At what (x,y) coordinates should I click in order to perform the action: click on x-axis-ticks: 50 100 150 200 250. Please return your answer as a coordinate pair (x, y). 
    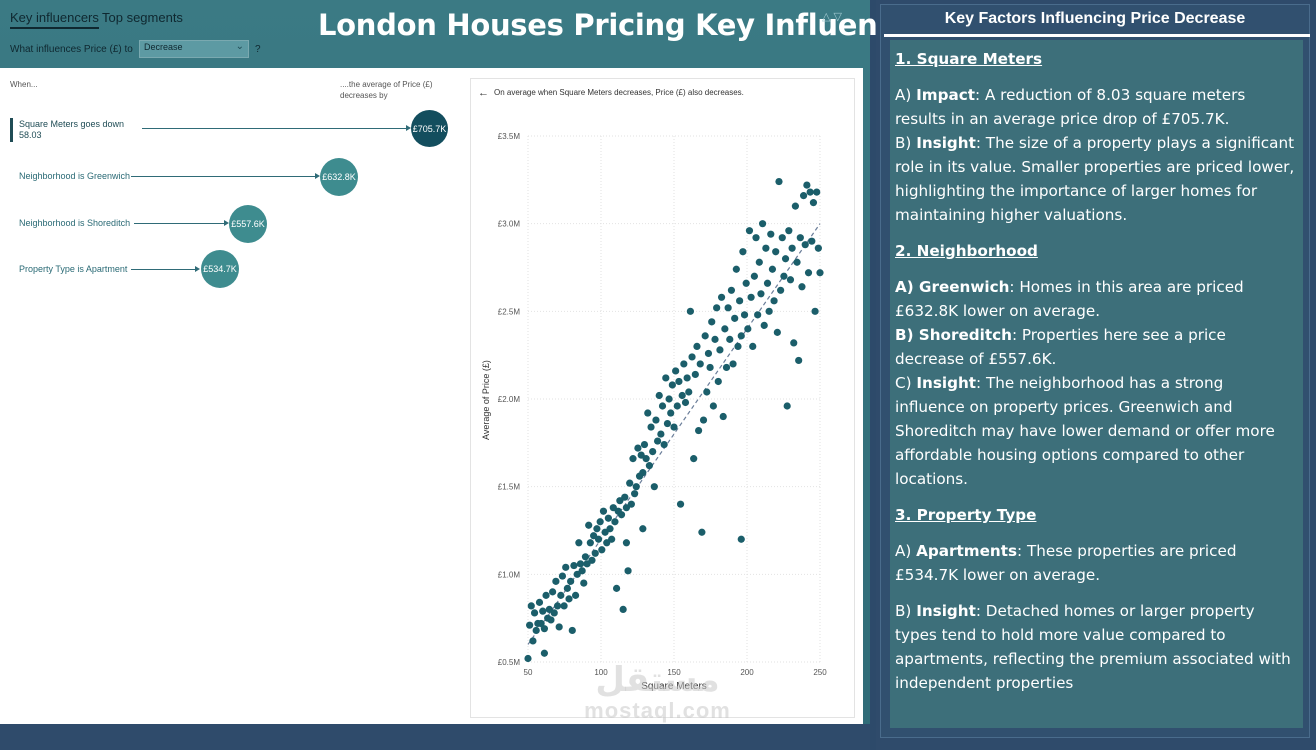
    Looking at the image, I should click on (676, 672).